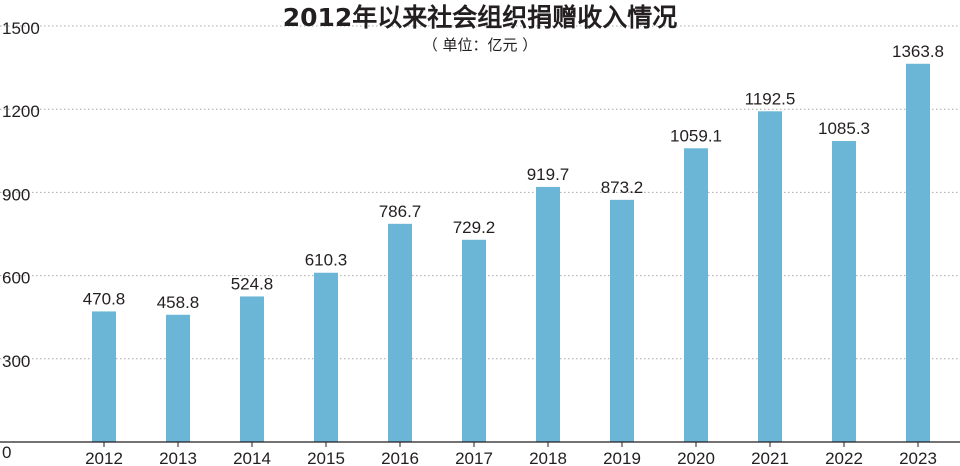 The height and width of the screenshot is (466, 960). Describe the element at coordinates (918, 51) in the screenshot. I see `data-label: 1363.8` at that location.